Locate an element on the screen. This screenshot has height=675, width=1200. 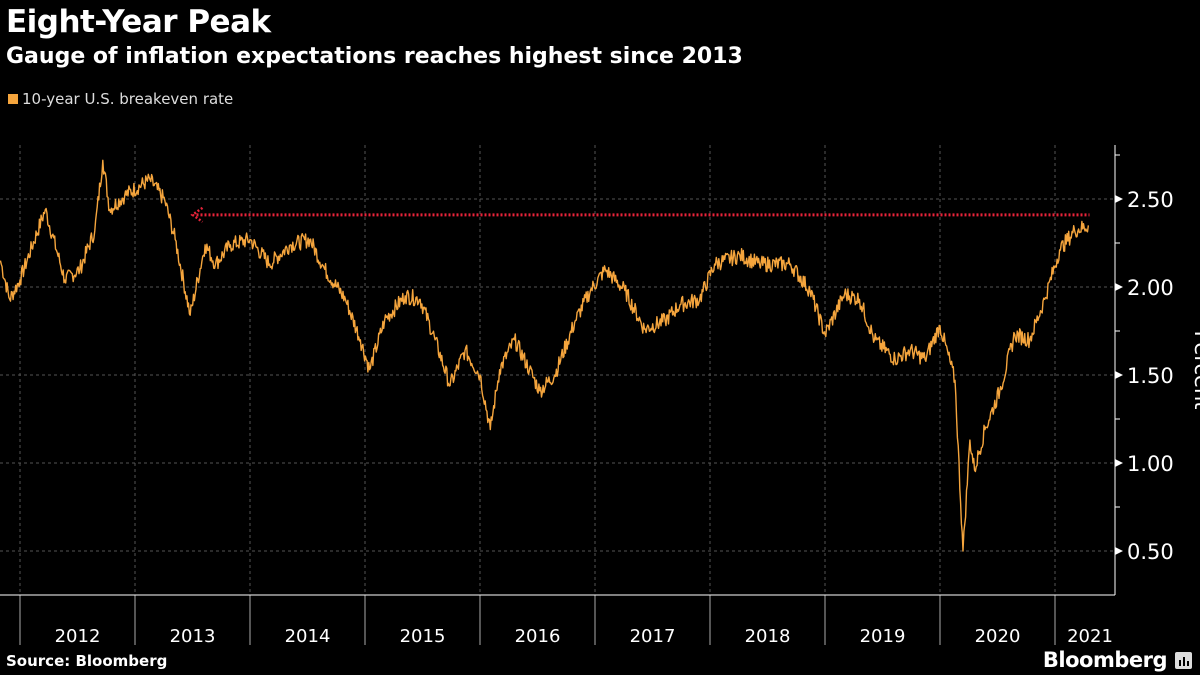
legend: 10-year U.S. breakeven rate is located at coordinates (120, 99).